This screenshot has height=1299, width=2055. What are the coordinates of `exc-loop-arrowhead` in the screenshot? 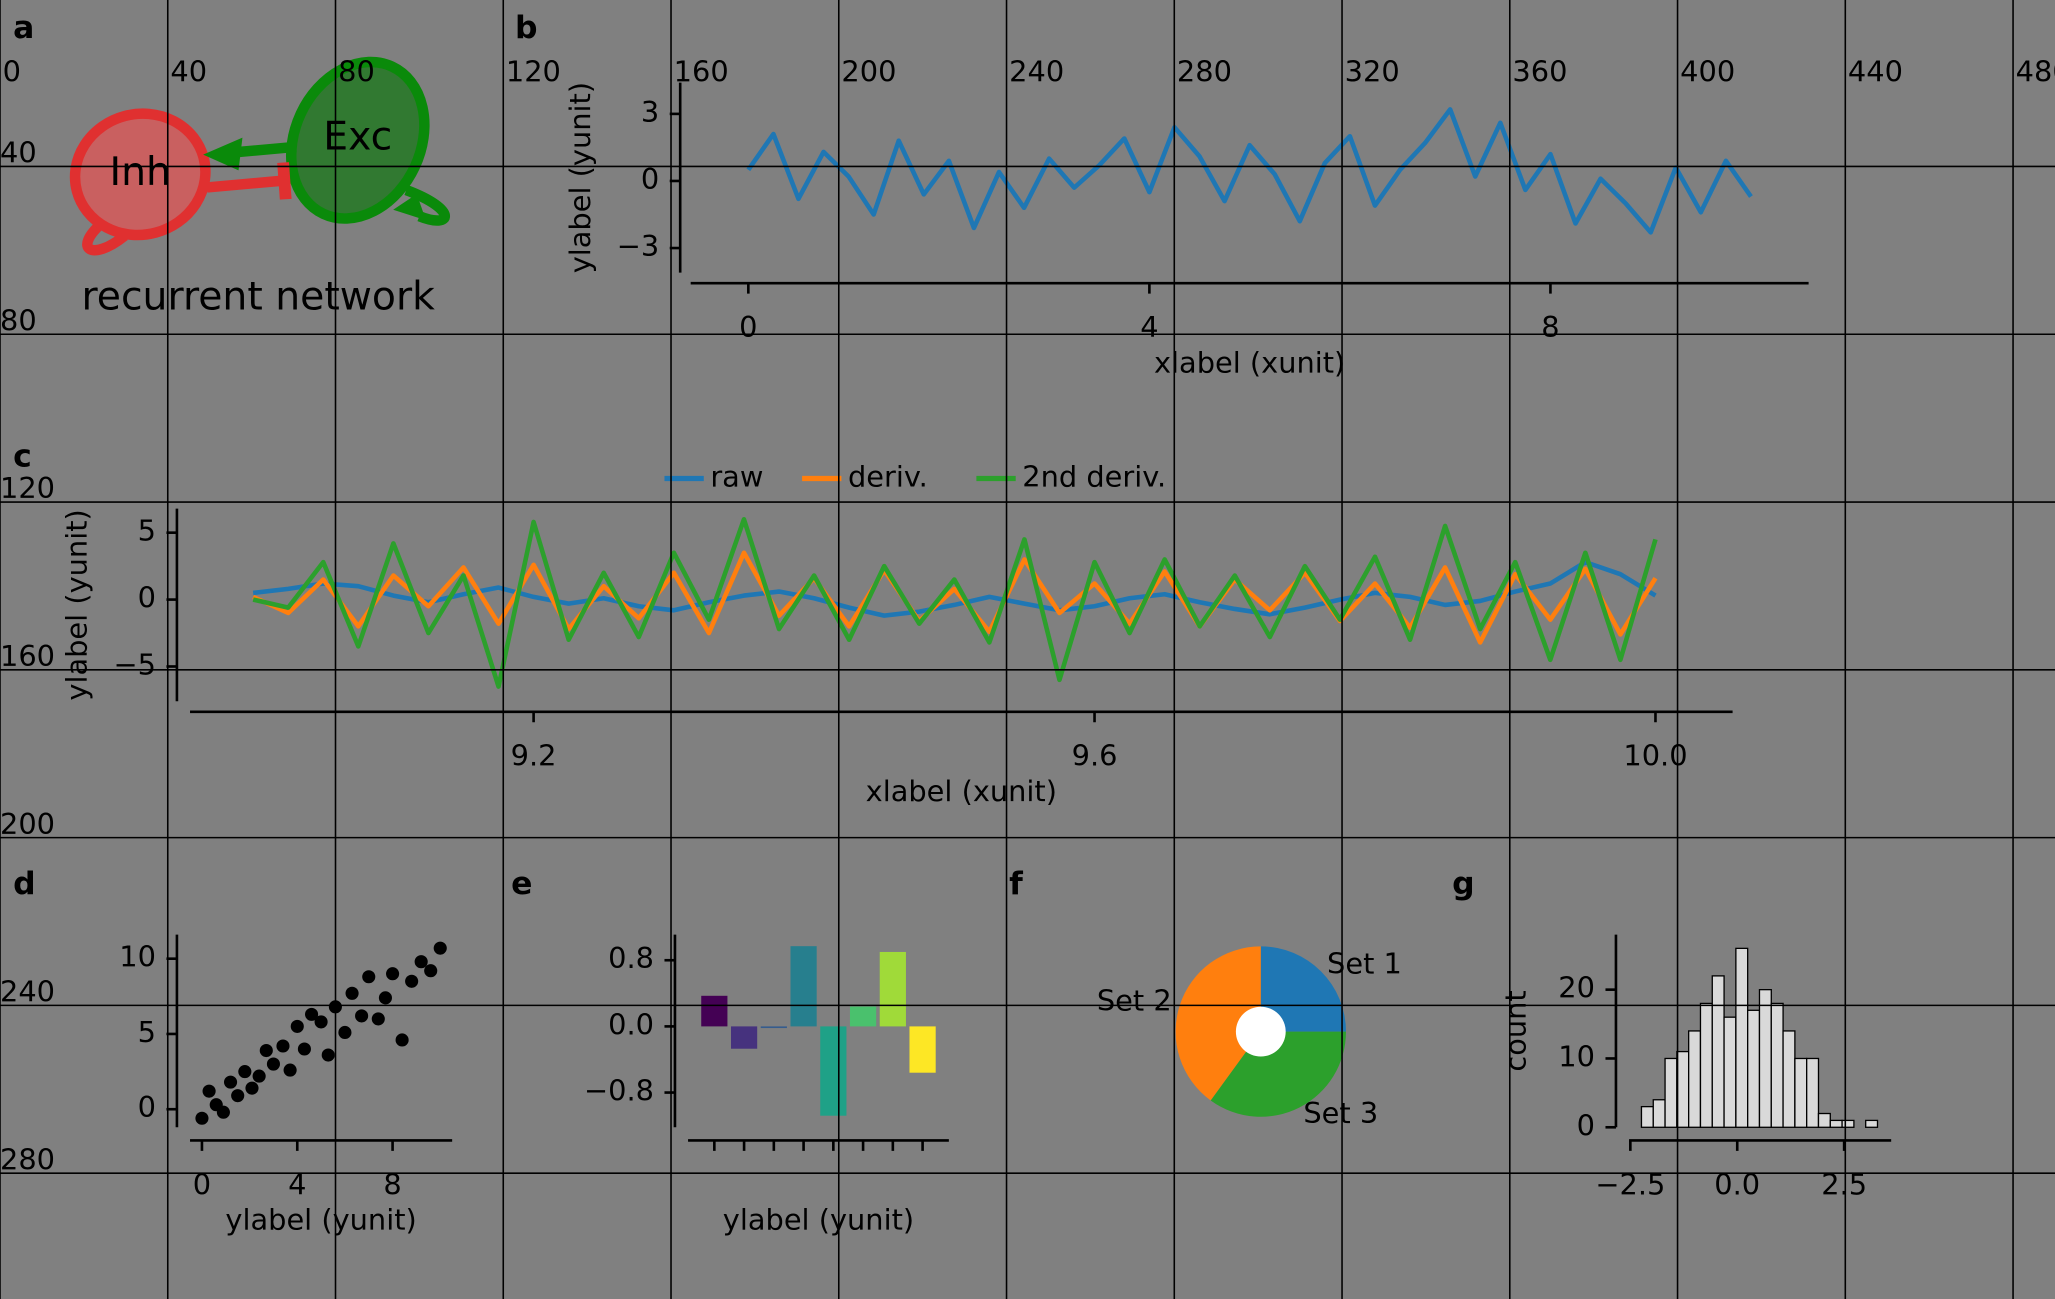 It's located at (409, 207).